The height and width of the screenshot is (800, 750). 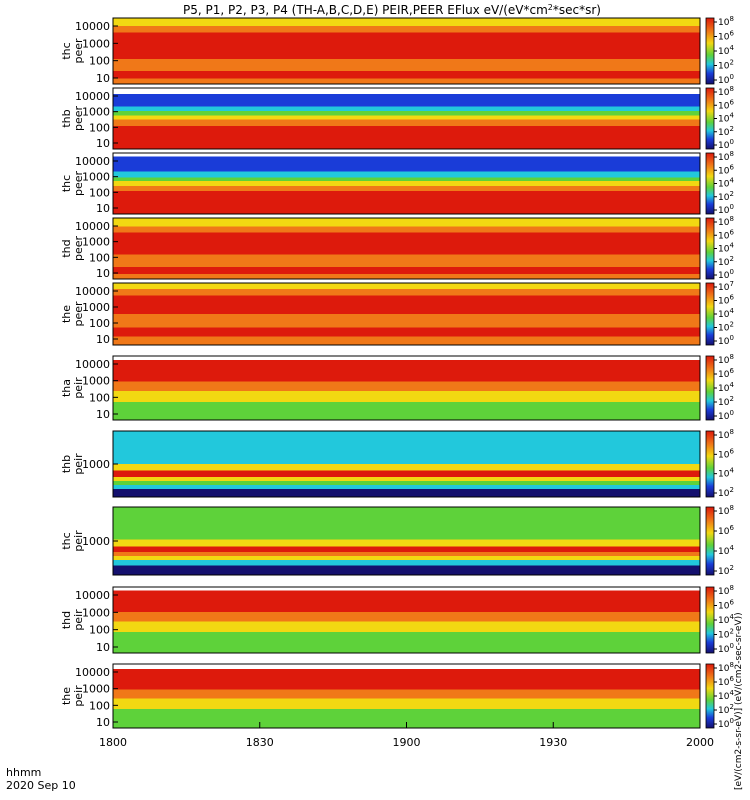 What do you see at coordinates (553, 742) in the screenshot?
I see `x-tick-label: 1930` at bounding box center [553, 742].